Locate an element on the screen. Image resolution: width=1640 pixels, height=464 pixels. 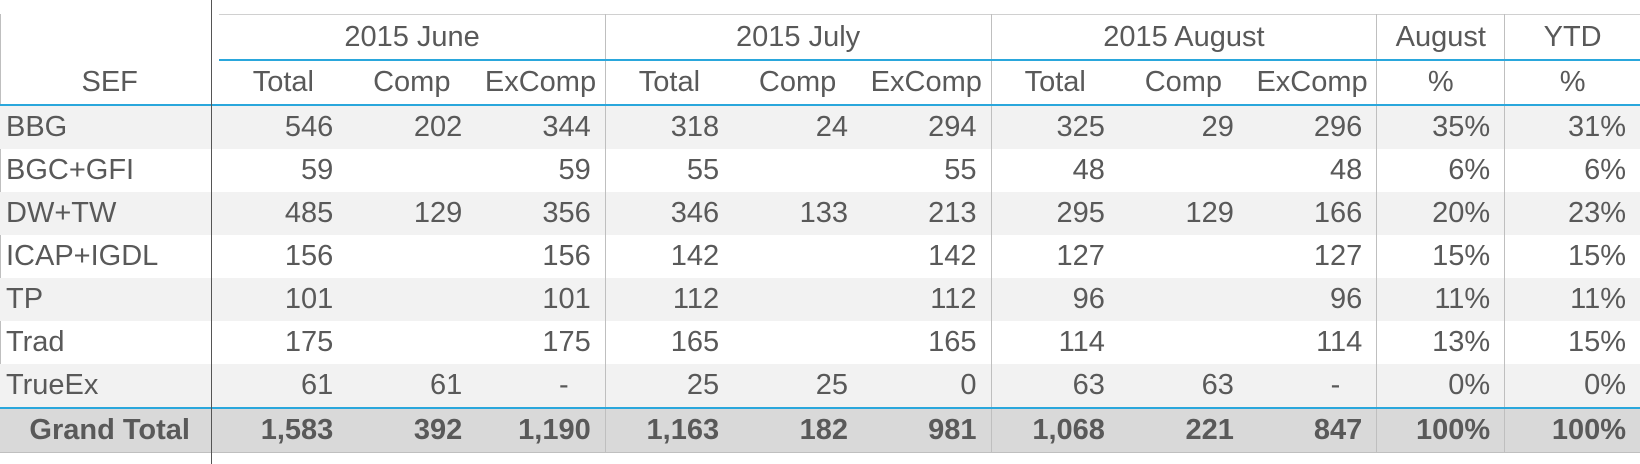
table-cell: 318 is located at coordinates (669, 127).